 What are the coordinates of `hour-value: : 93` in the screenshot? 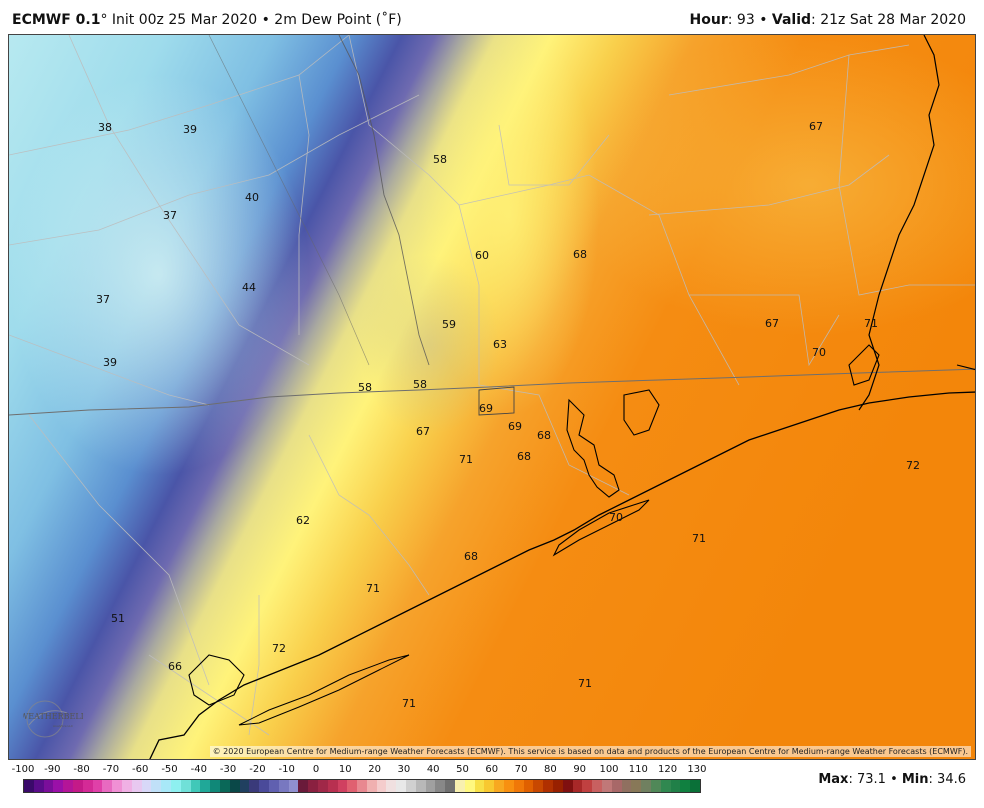 It's located at (741, 20).